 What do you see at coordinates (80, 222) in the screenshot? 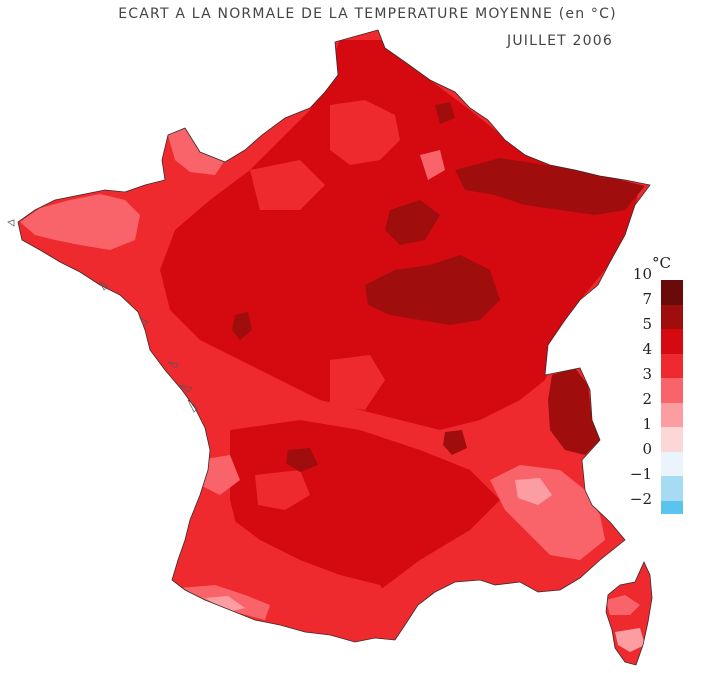
I see `class-2-3-zone-brittany` at bounding box center [80, 222].